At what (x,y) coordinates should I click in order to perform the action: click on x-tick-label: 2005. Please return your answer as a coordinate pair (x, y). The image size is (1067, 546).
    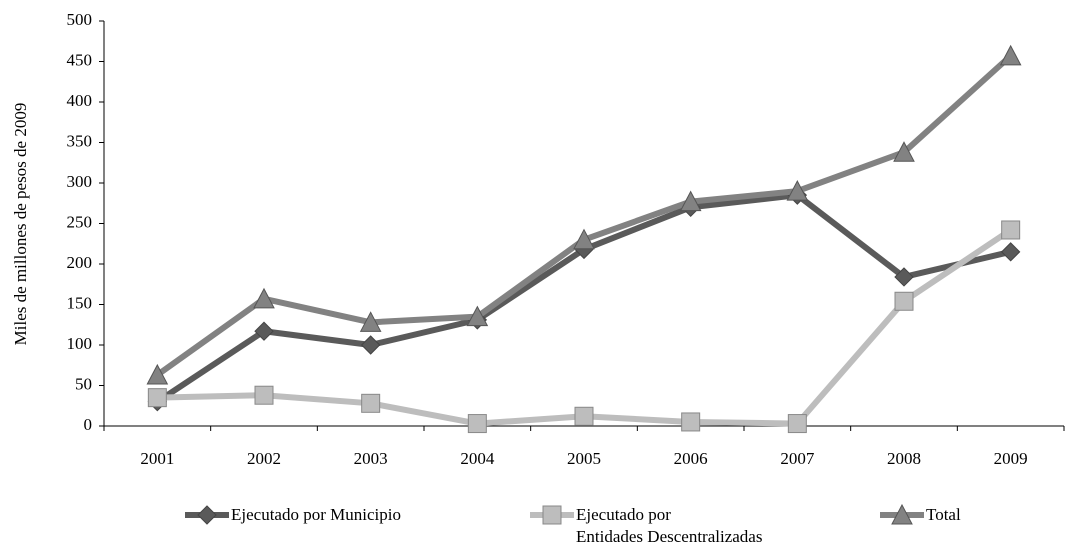
    Looking at the image, I should click on (584, 458).